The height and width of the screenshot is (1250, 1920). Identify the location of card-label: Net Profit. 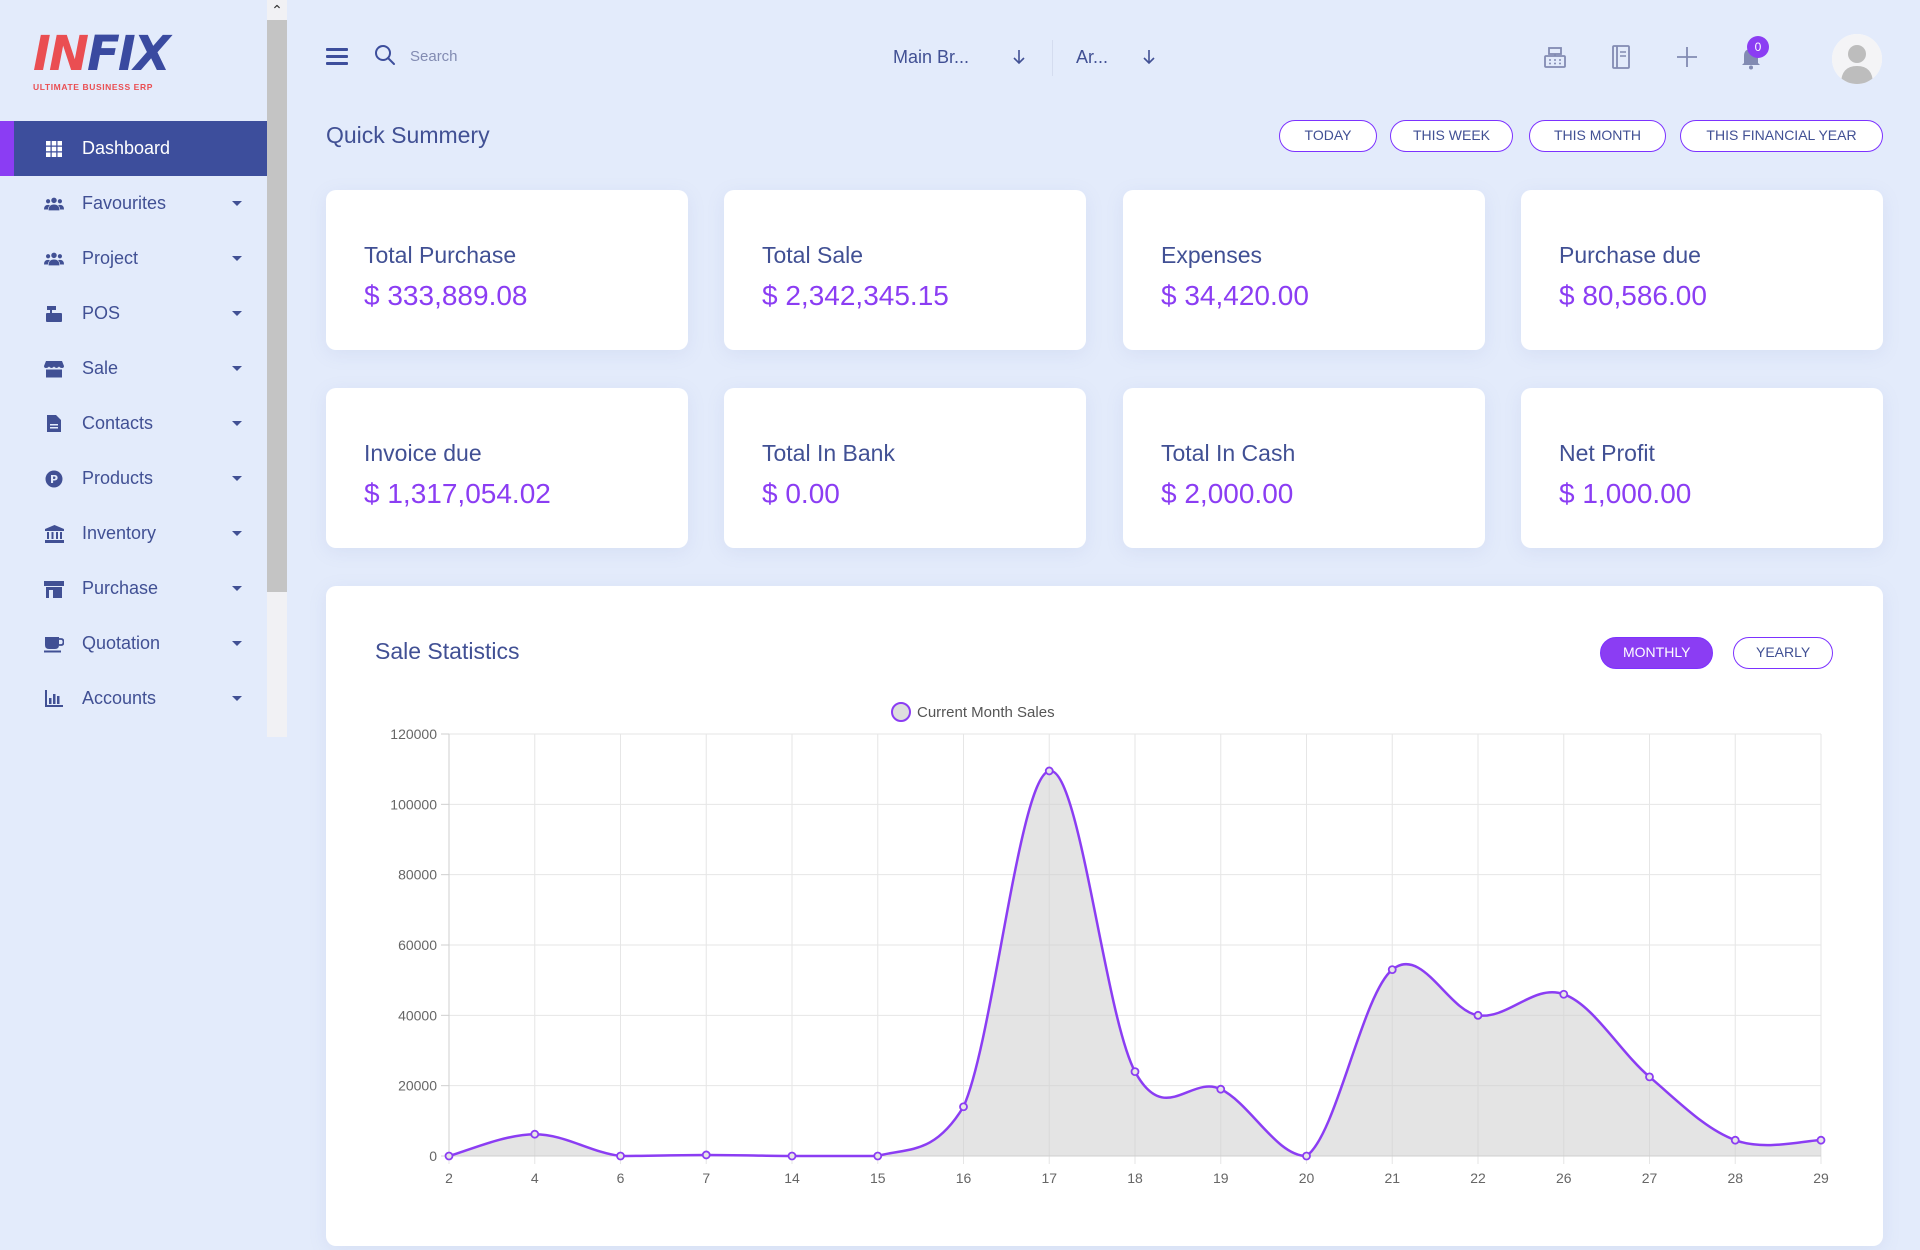
(1607, 453).